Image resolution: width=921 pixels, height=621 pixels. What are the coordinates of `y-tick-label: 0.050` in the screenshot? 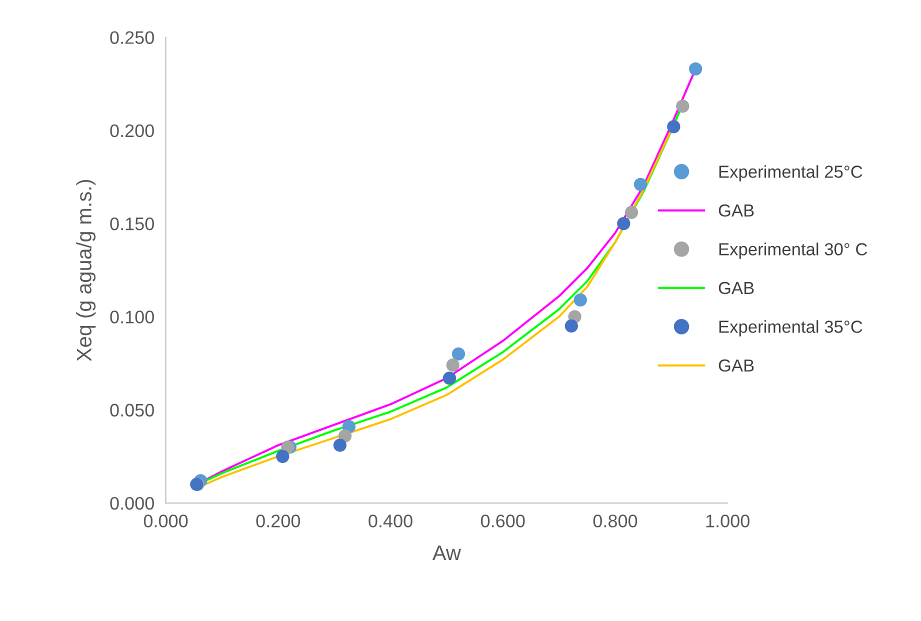 It's located at (132, 410).